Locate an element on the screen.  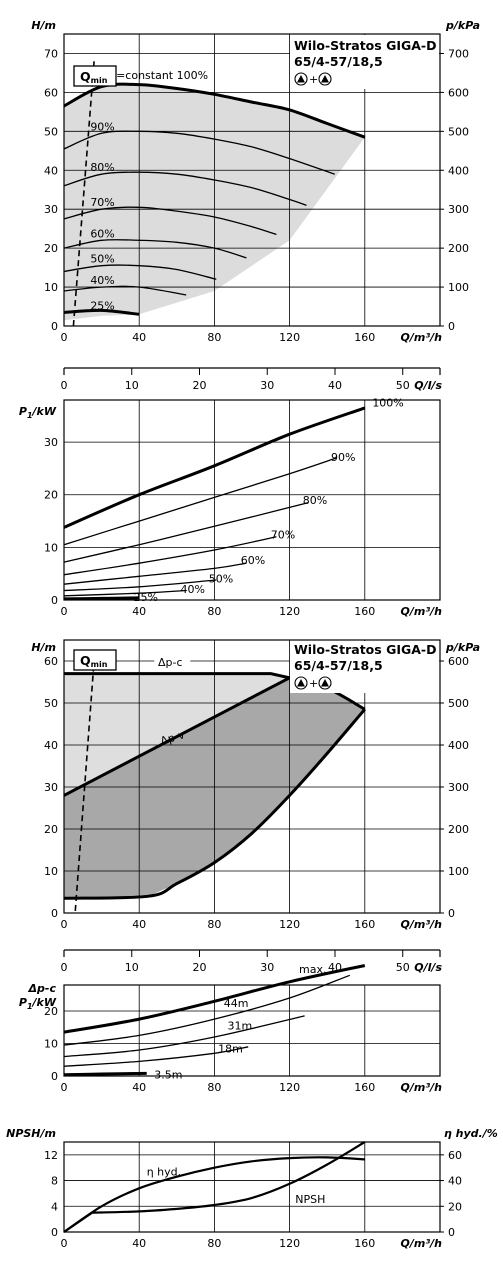
ls-tick-label: 20 is located at coordinates (199, 385).